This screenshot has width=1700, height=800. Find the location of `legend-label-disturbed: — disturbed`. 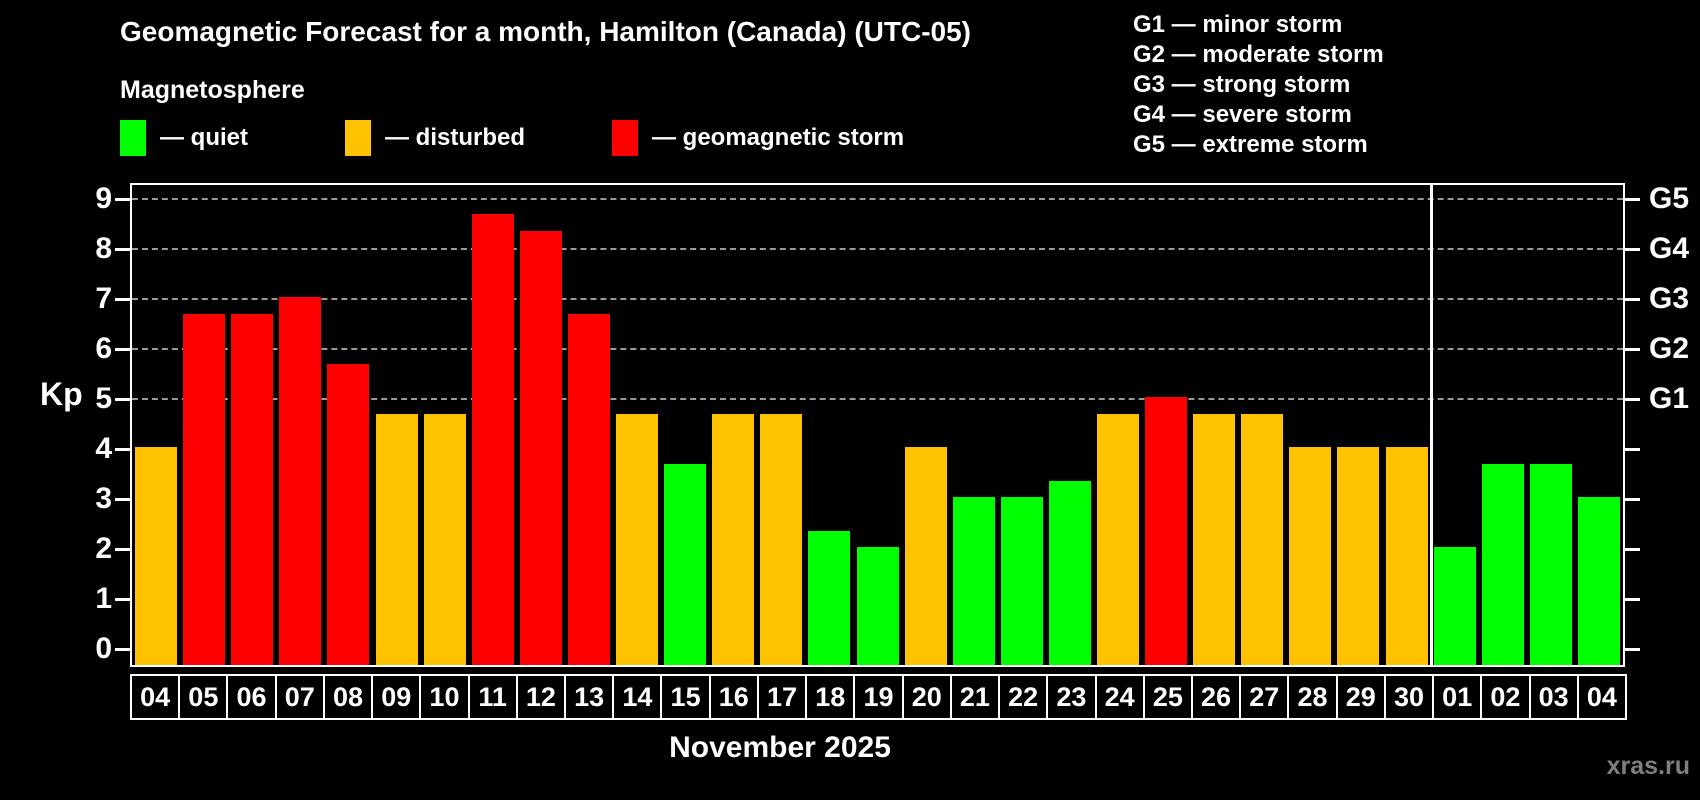

legend-label-disturbed: — disturbed is located at coordinates (455, 137).